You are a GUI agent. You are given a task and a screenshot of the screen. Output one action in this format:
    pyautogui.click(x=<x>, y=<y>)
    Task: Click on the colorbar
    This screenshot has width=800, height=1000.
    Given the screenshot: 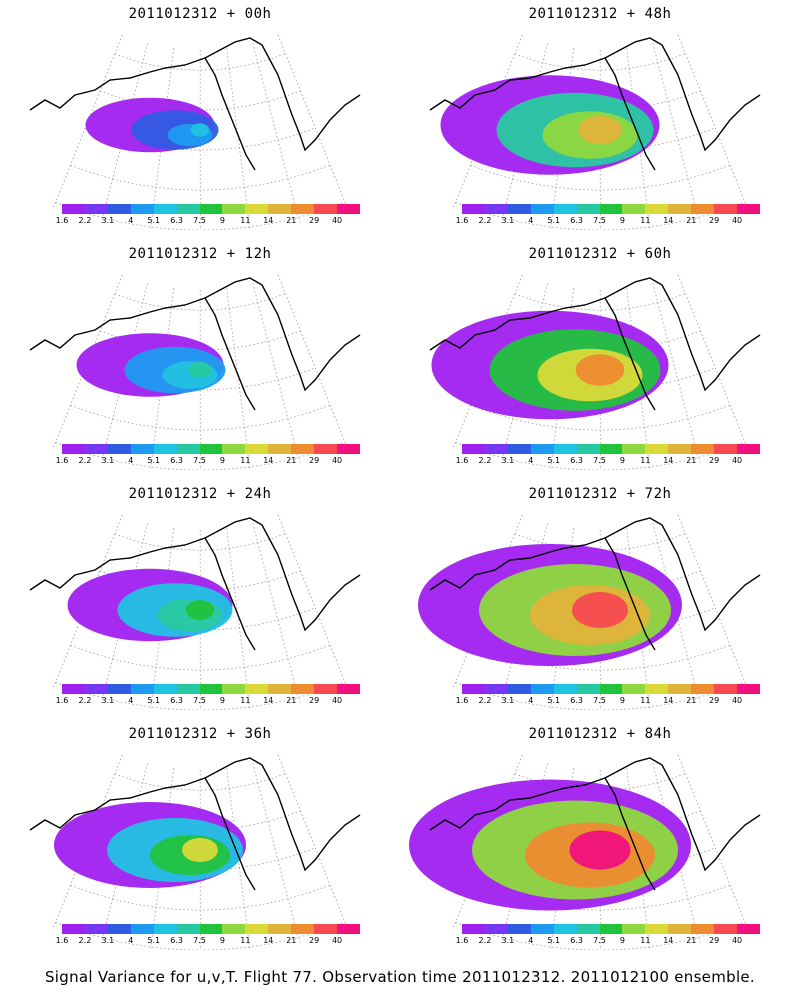 What is the action you would take?
    pyautogui.click(x=211, y=929)
    